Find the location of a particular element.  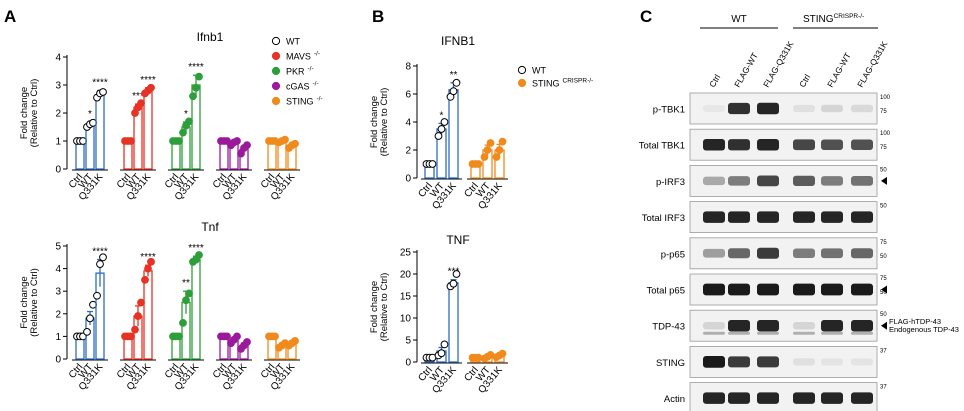

blot-tdp43-flag-label: FLAG-hTDP-43 is located at coordinates (915, 321).